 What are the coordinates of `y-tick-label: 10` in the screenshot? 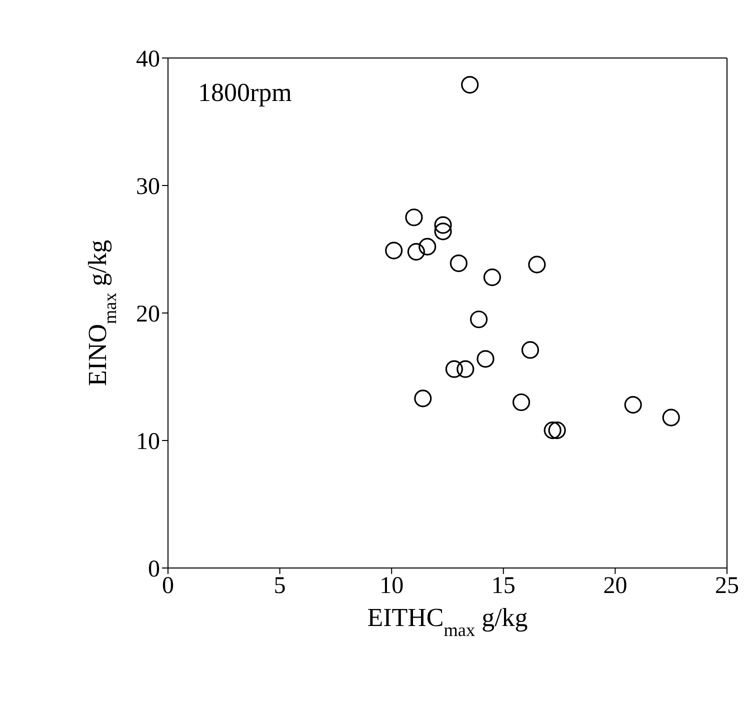 It's located at (148, 442).